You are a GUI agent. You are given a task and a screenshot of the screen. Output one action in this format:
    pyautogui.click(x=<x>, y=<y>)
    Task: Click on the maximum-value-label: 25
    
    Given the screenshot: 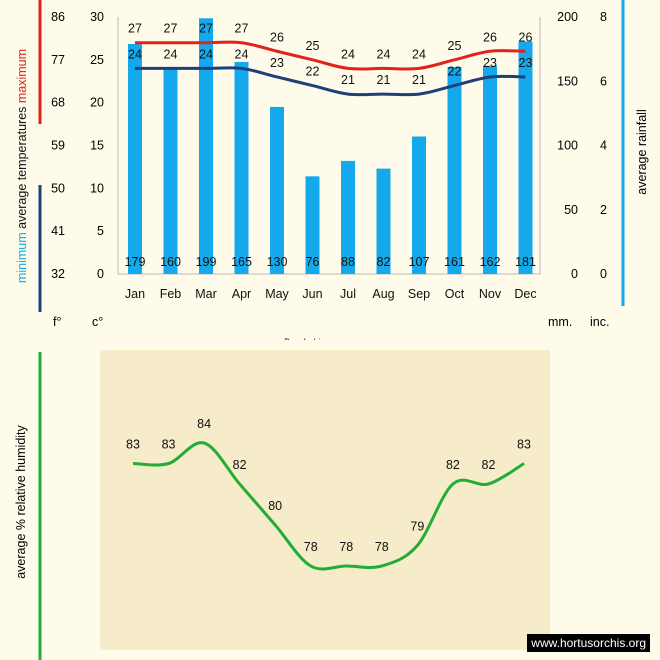 What is the action you would take?
    pyautogui.click(x=313, y=46)
    